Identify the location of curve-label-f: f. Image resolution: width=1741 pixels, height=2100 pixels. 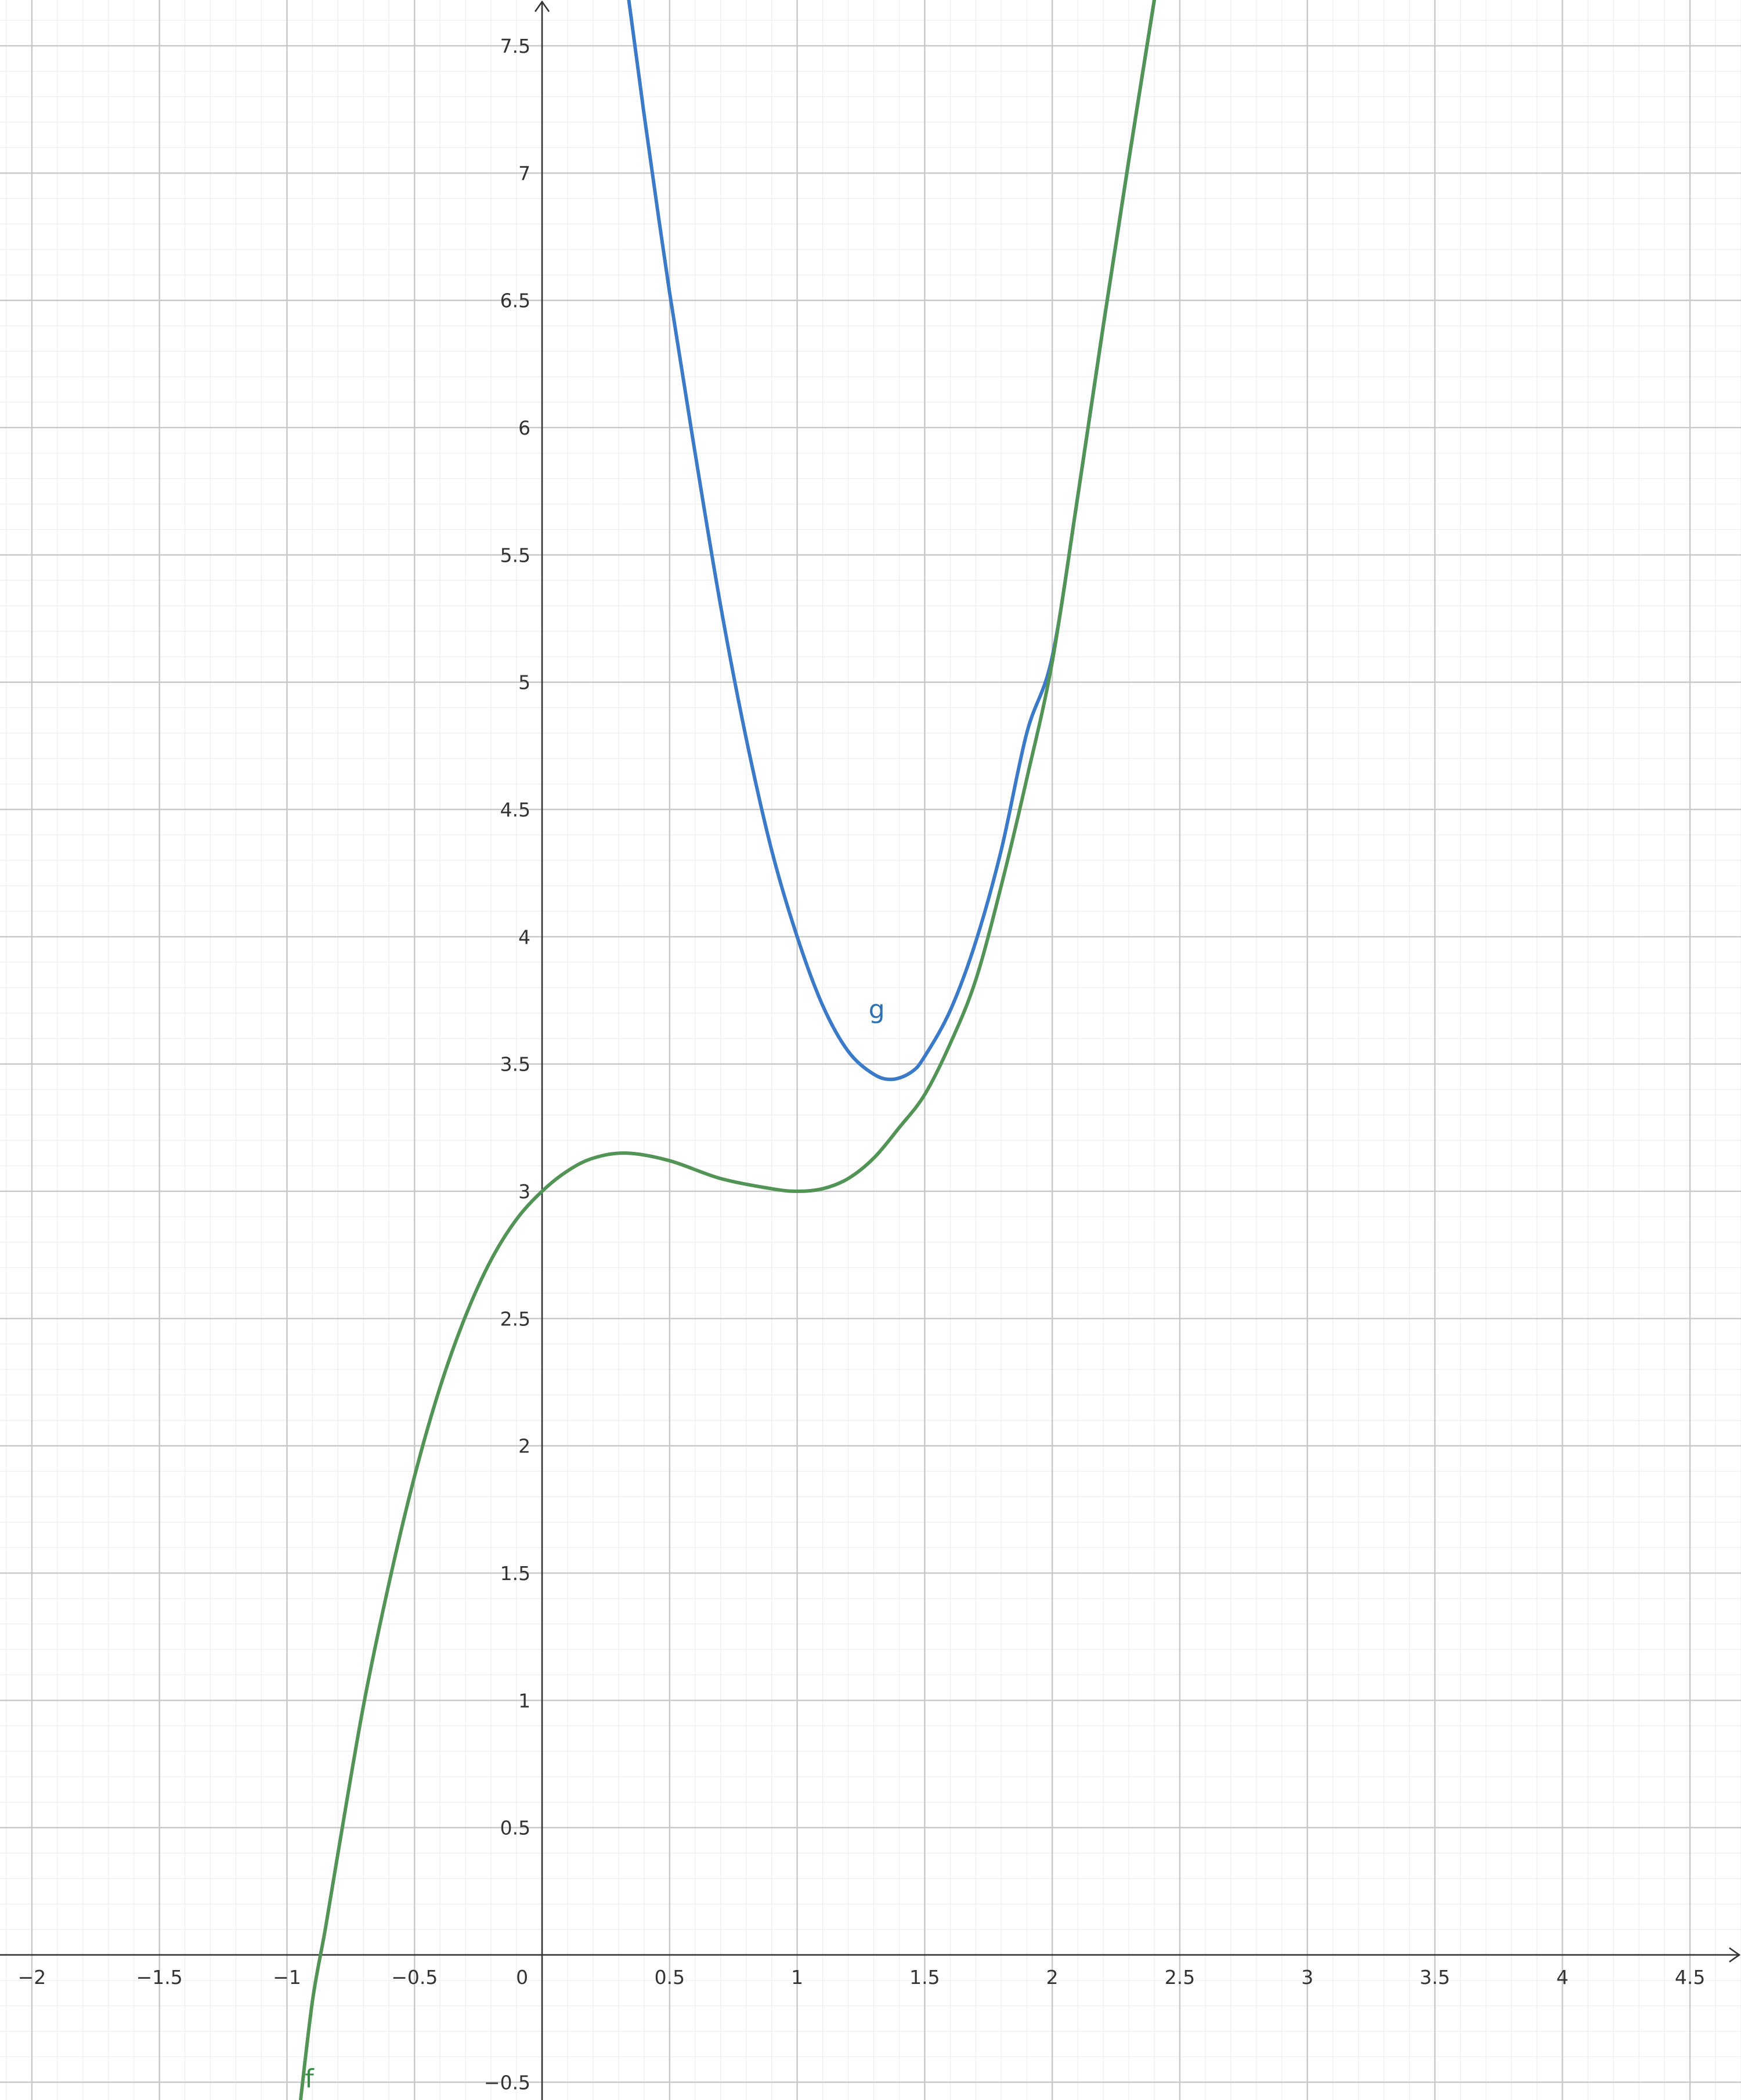
(310, 2079).